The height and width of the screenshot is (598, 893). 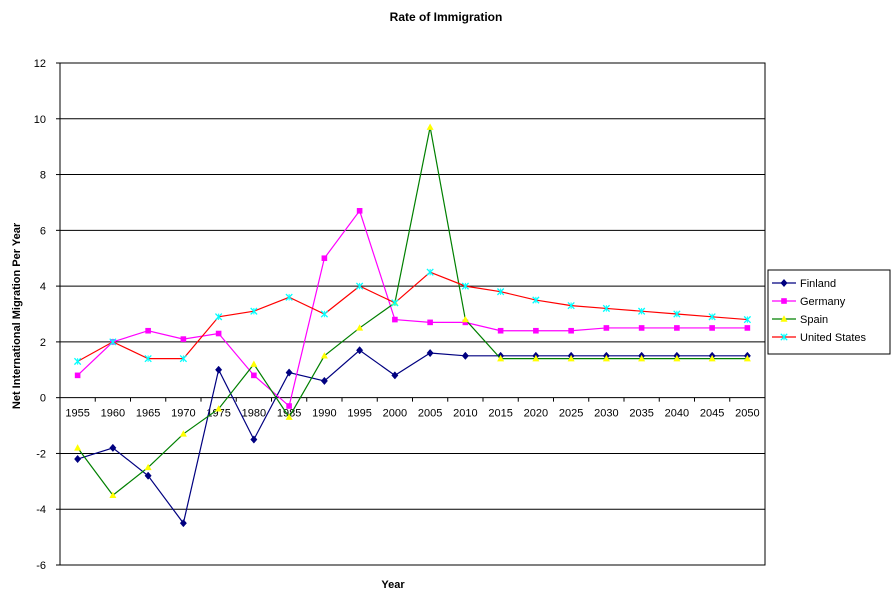 What do you see at coordinates (536, 414) in the screenshot?
I see `x-tick-label: 2020` at bounding box center [536, 414].